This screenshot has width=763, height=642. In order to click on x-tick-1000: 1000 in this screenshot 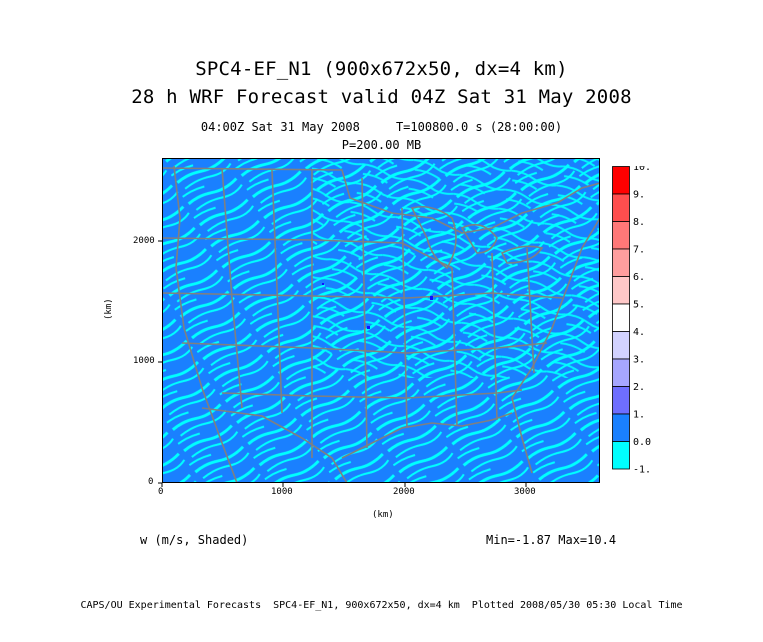, I will do `click(282, 492)`.